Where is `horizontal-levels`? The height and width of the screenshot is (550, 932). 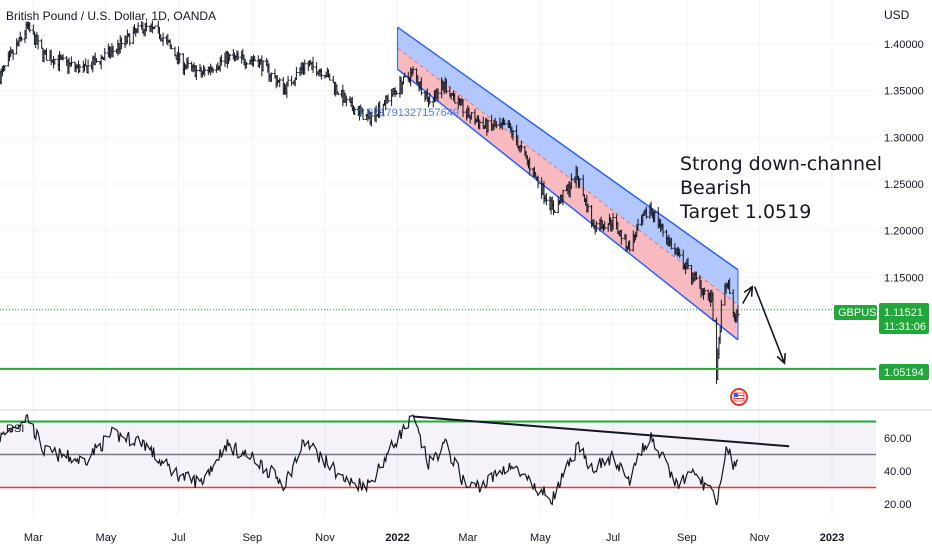 horizontal-levels is located at coordinates (438, 339).